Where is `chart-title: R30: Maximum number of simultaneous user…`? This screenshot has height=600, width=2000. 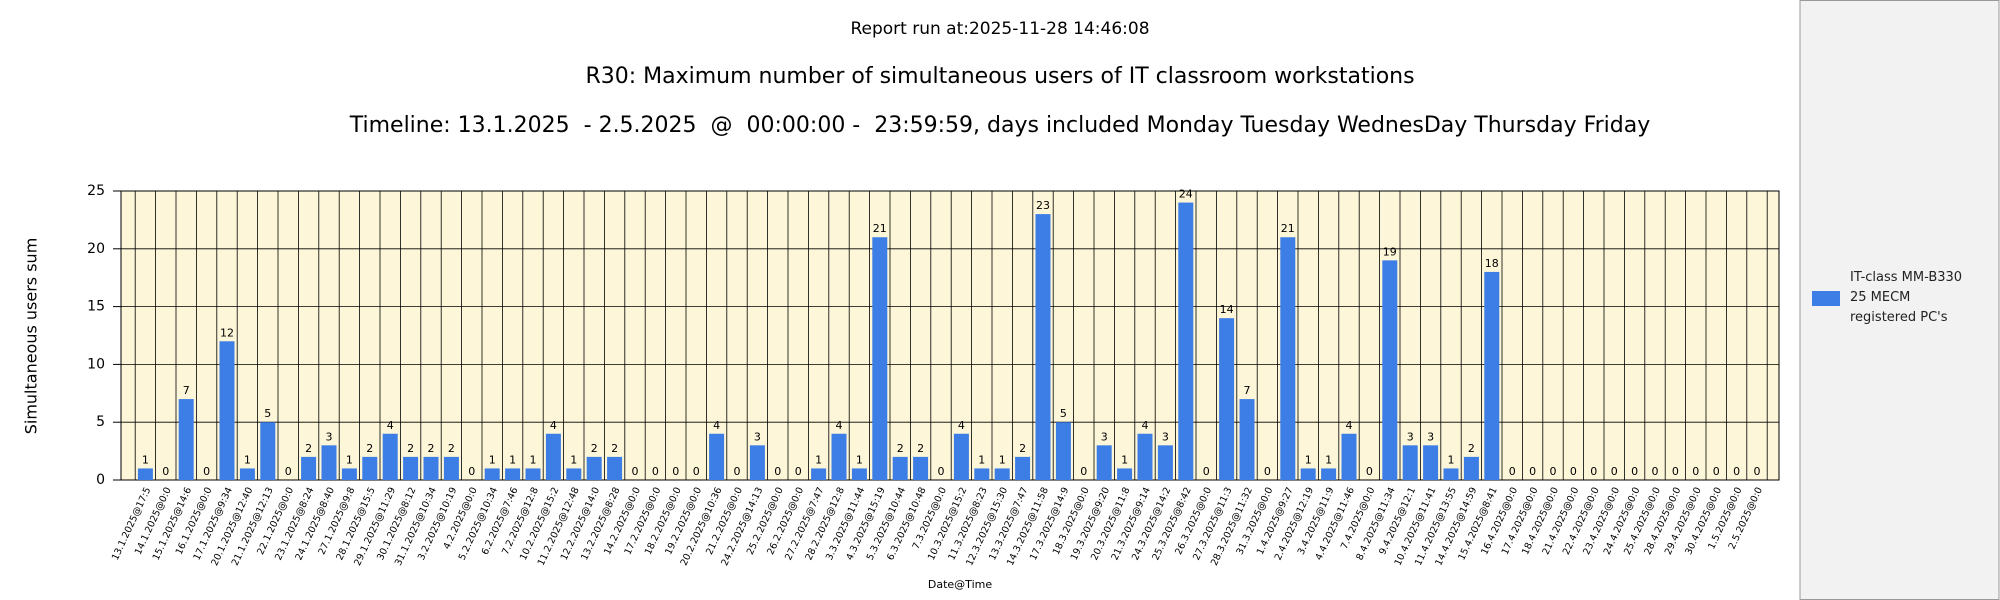 chart-title: R30: Maximum number of simultaneous user… is located at coordinates (999, 76).